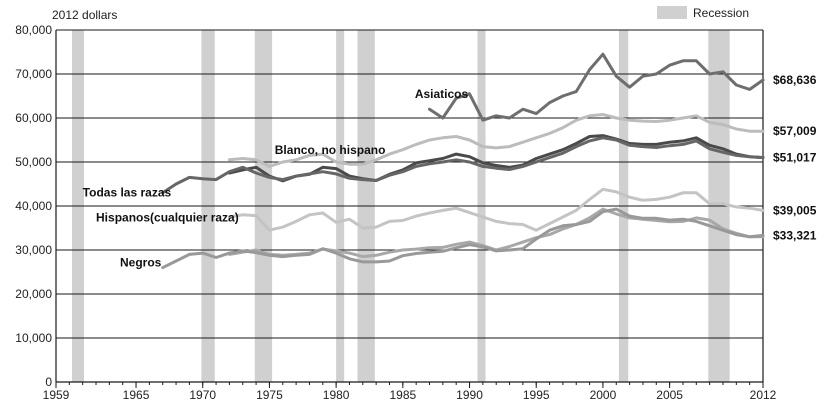 The width and height of the screenshot is (824, 406). I want to click on y-tick-label-6: 60,000, so click(33, 118).